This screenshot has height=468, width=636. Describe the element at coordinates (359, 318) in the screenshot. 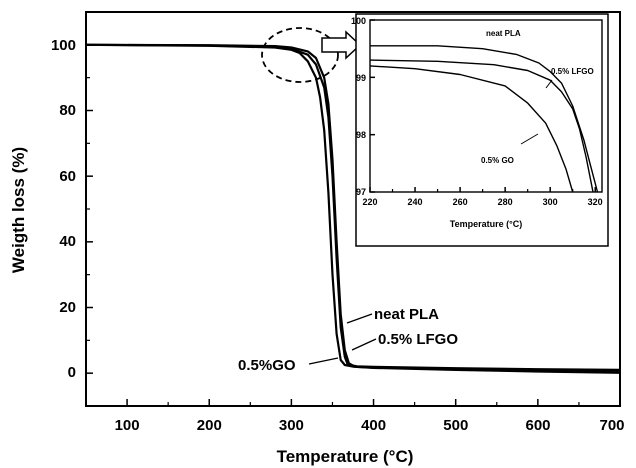

I see `neat-pla-leader` at that location.